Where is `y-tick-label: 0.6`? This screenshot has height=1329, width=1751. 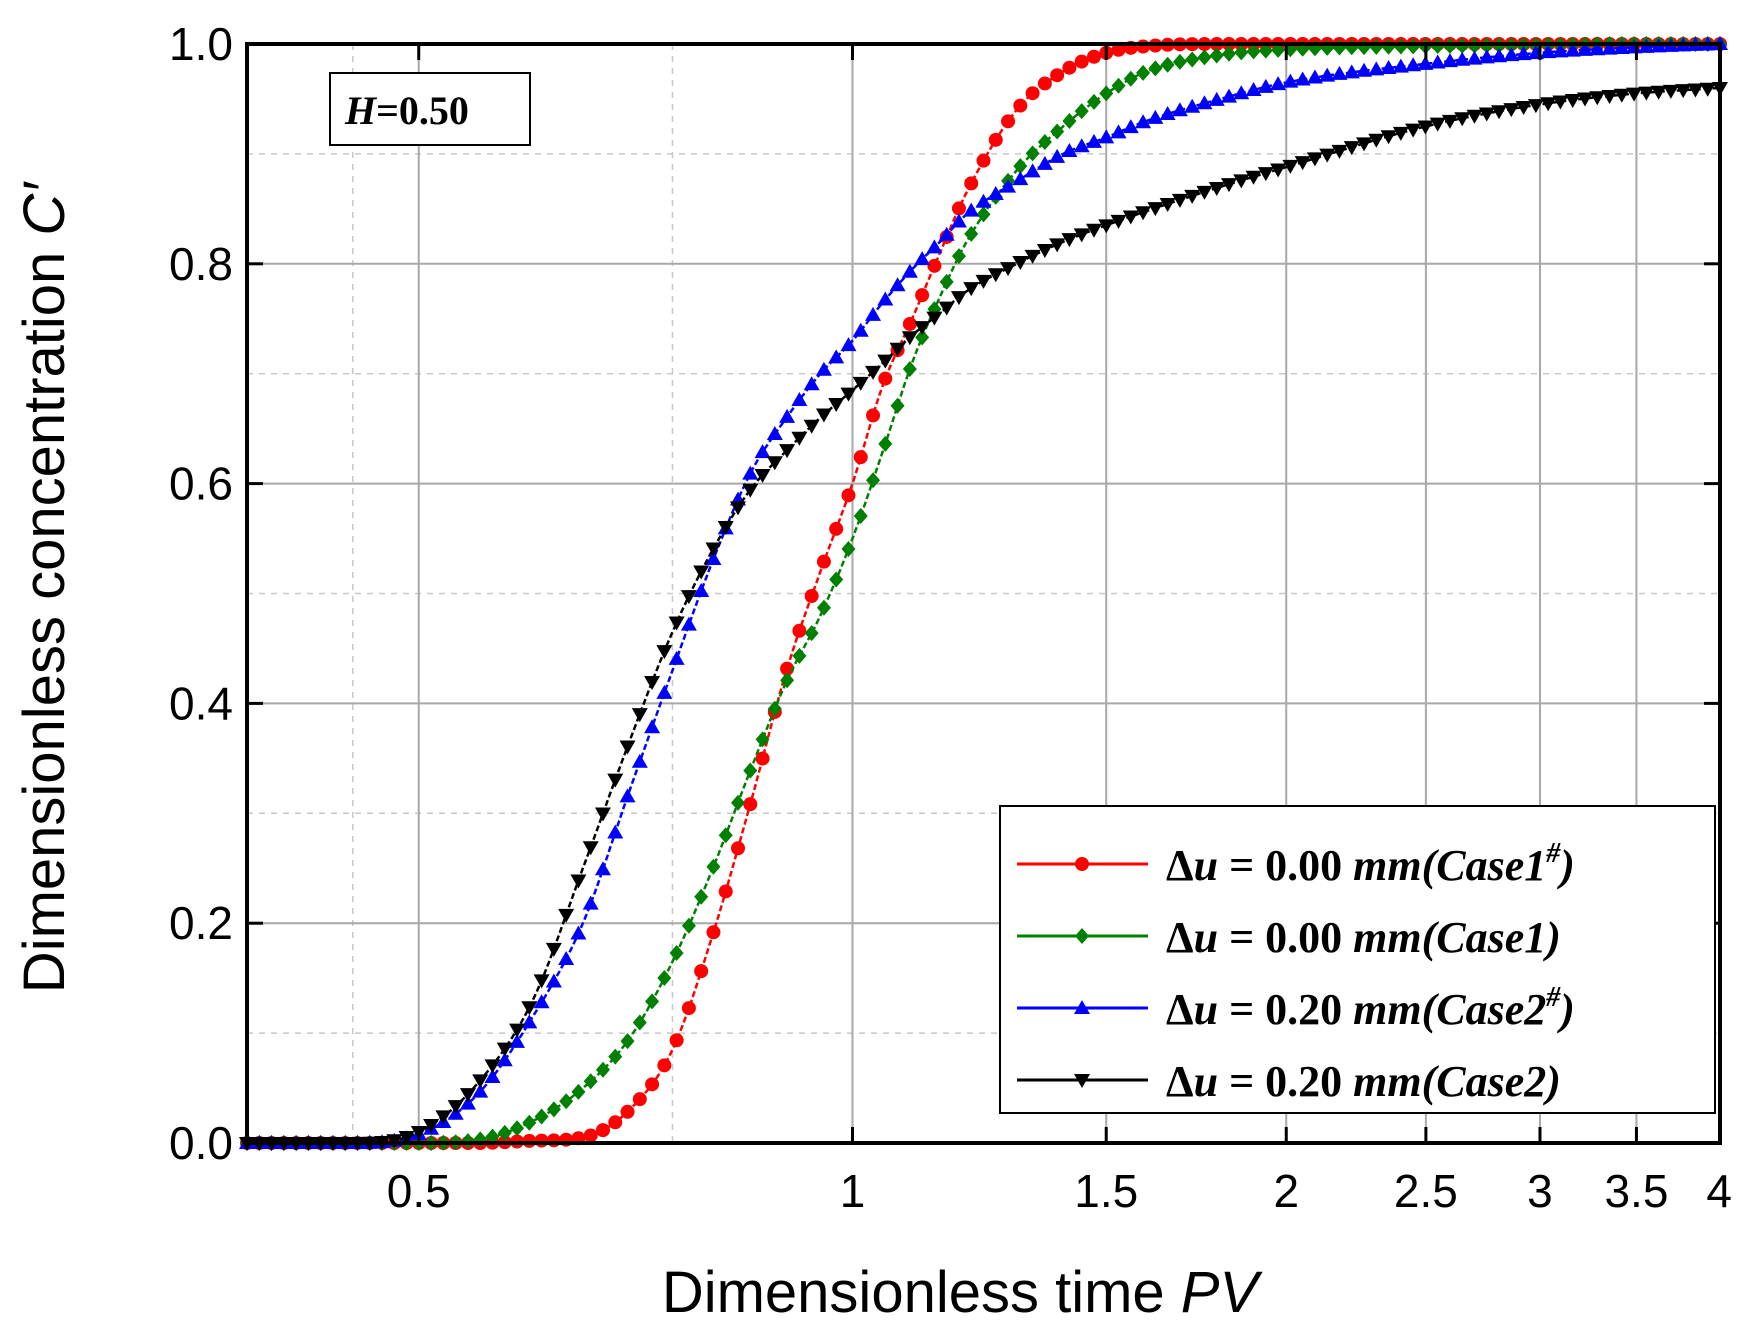 y-tick-label: 0.6 is located at coordinates (201, 484).